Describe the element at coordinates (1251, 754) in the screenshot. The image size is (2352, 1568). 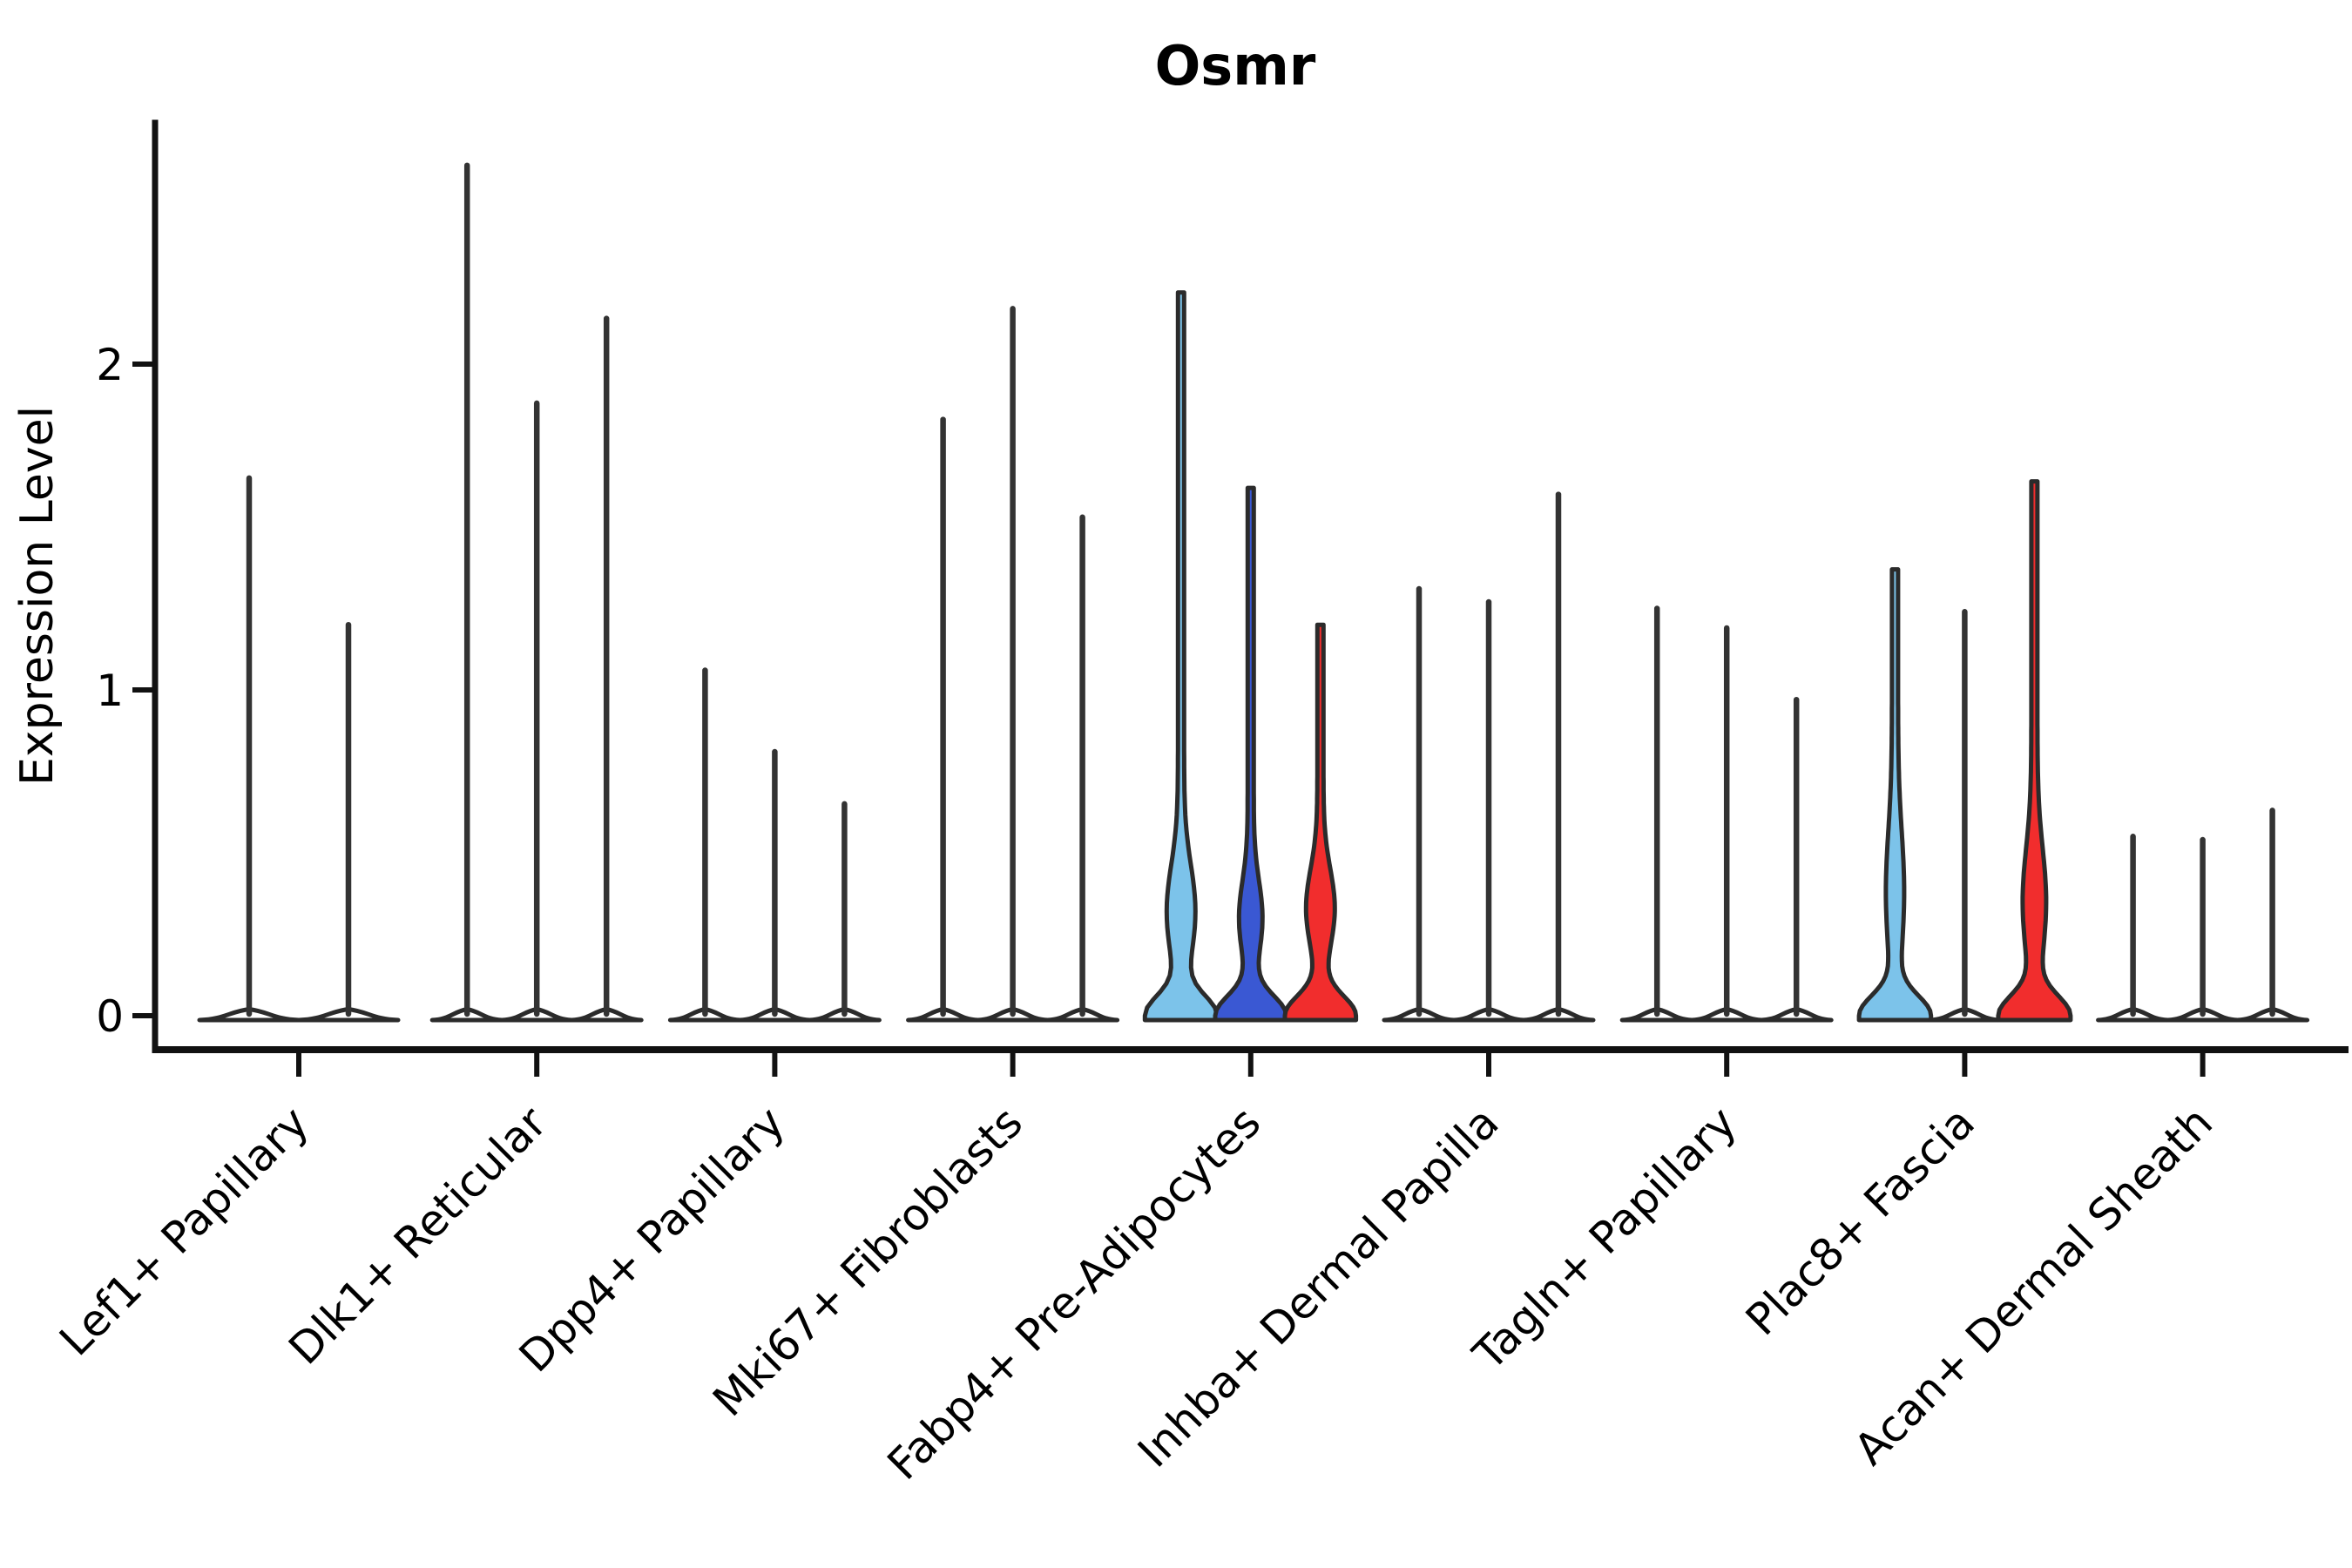
I see `violin-dark_blue` at that location.